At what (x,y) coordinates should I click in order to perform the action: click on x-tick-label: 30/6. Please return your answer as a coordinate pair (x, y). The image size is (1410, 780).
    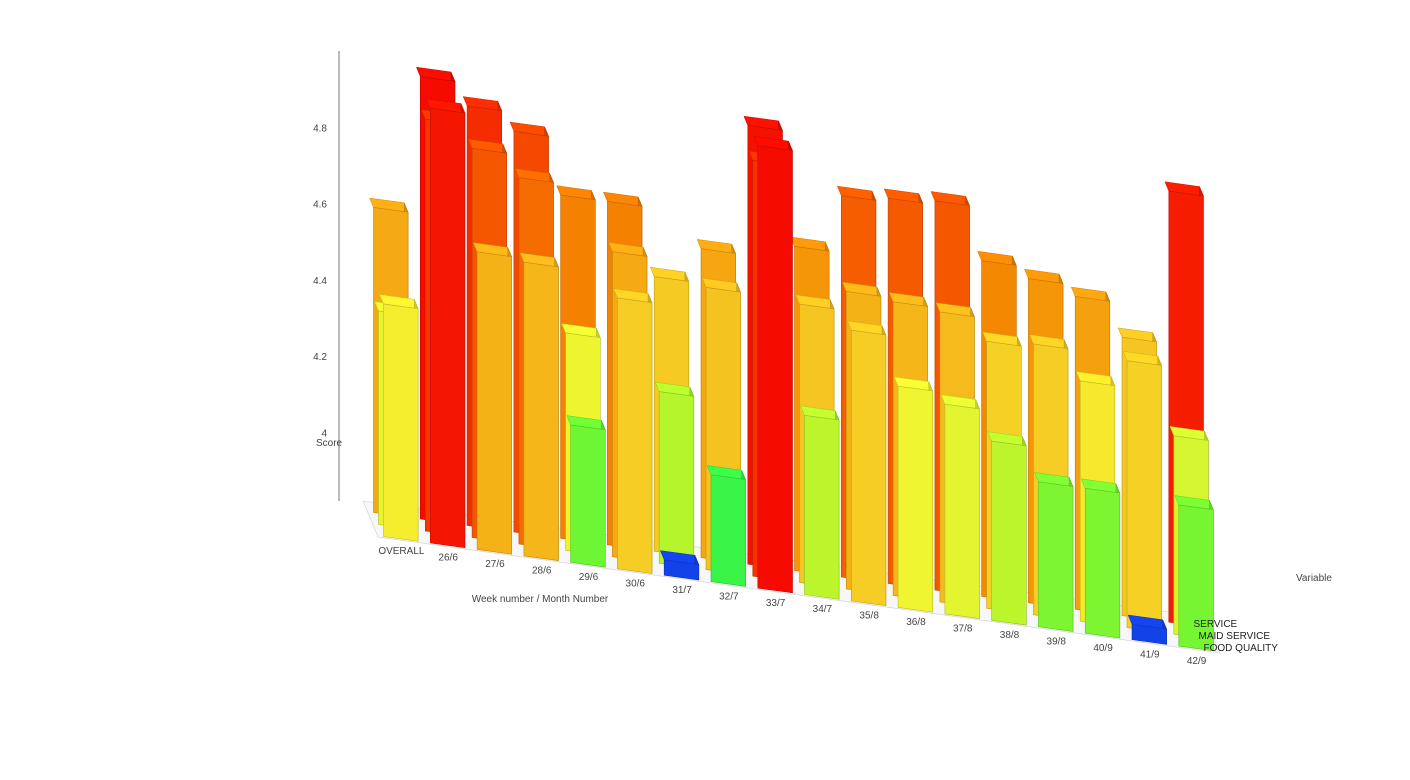
    Looking at the image, I should click on (636, 583).